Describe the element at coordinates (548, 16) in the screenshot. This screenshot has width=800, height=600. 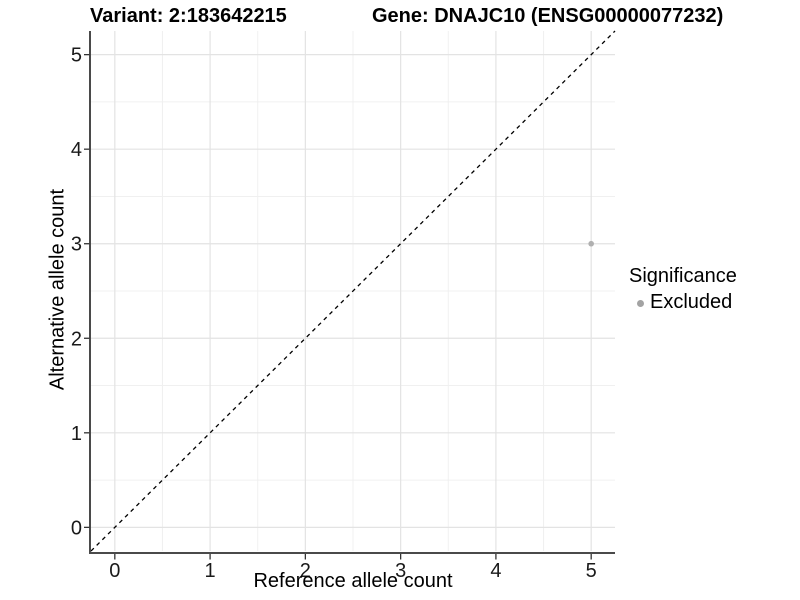
I see `plot-title-gene: Gene: DNAJC10 (ENSG00000077232)` at that location.